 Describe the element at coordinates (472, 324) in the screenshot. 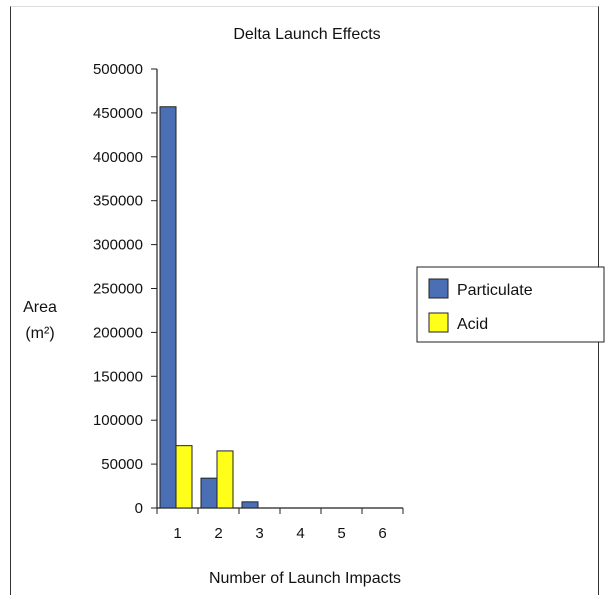

I see `legend-label-acid: Acid` at that location.